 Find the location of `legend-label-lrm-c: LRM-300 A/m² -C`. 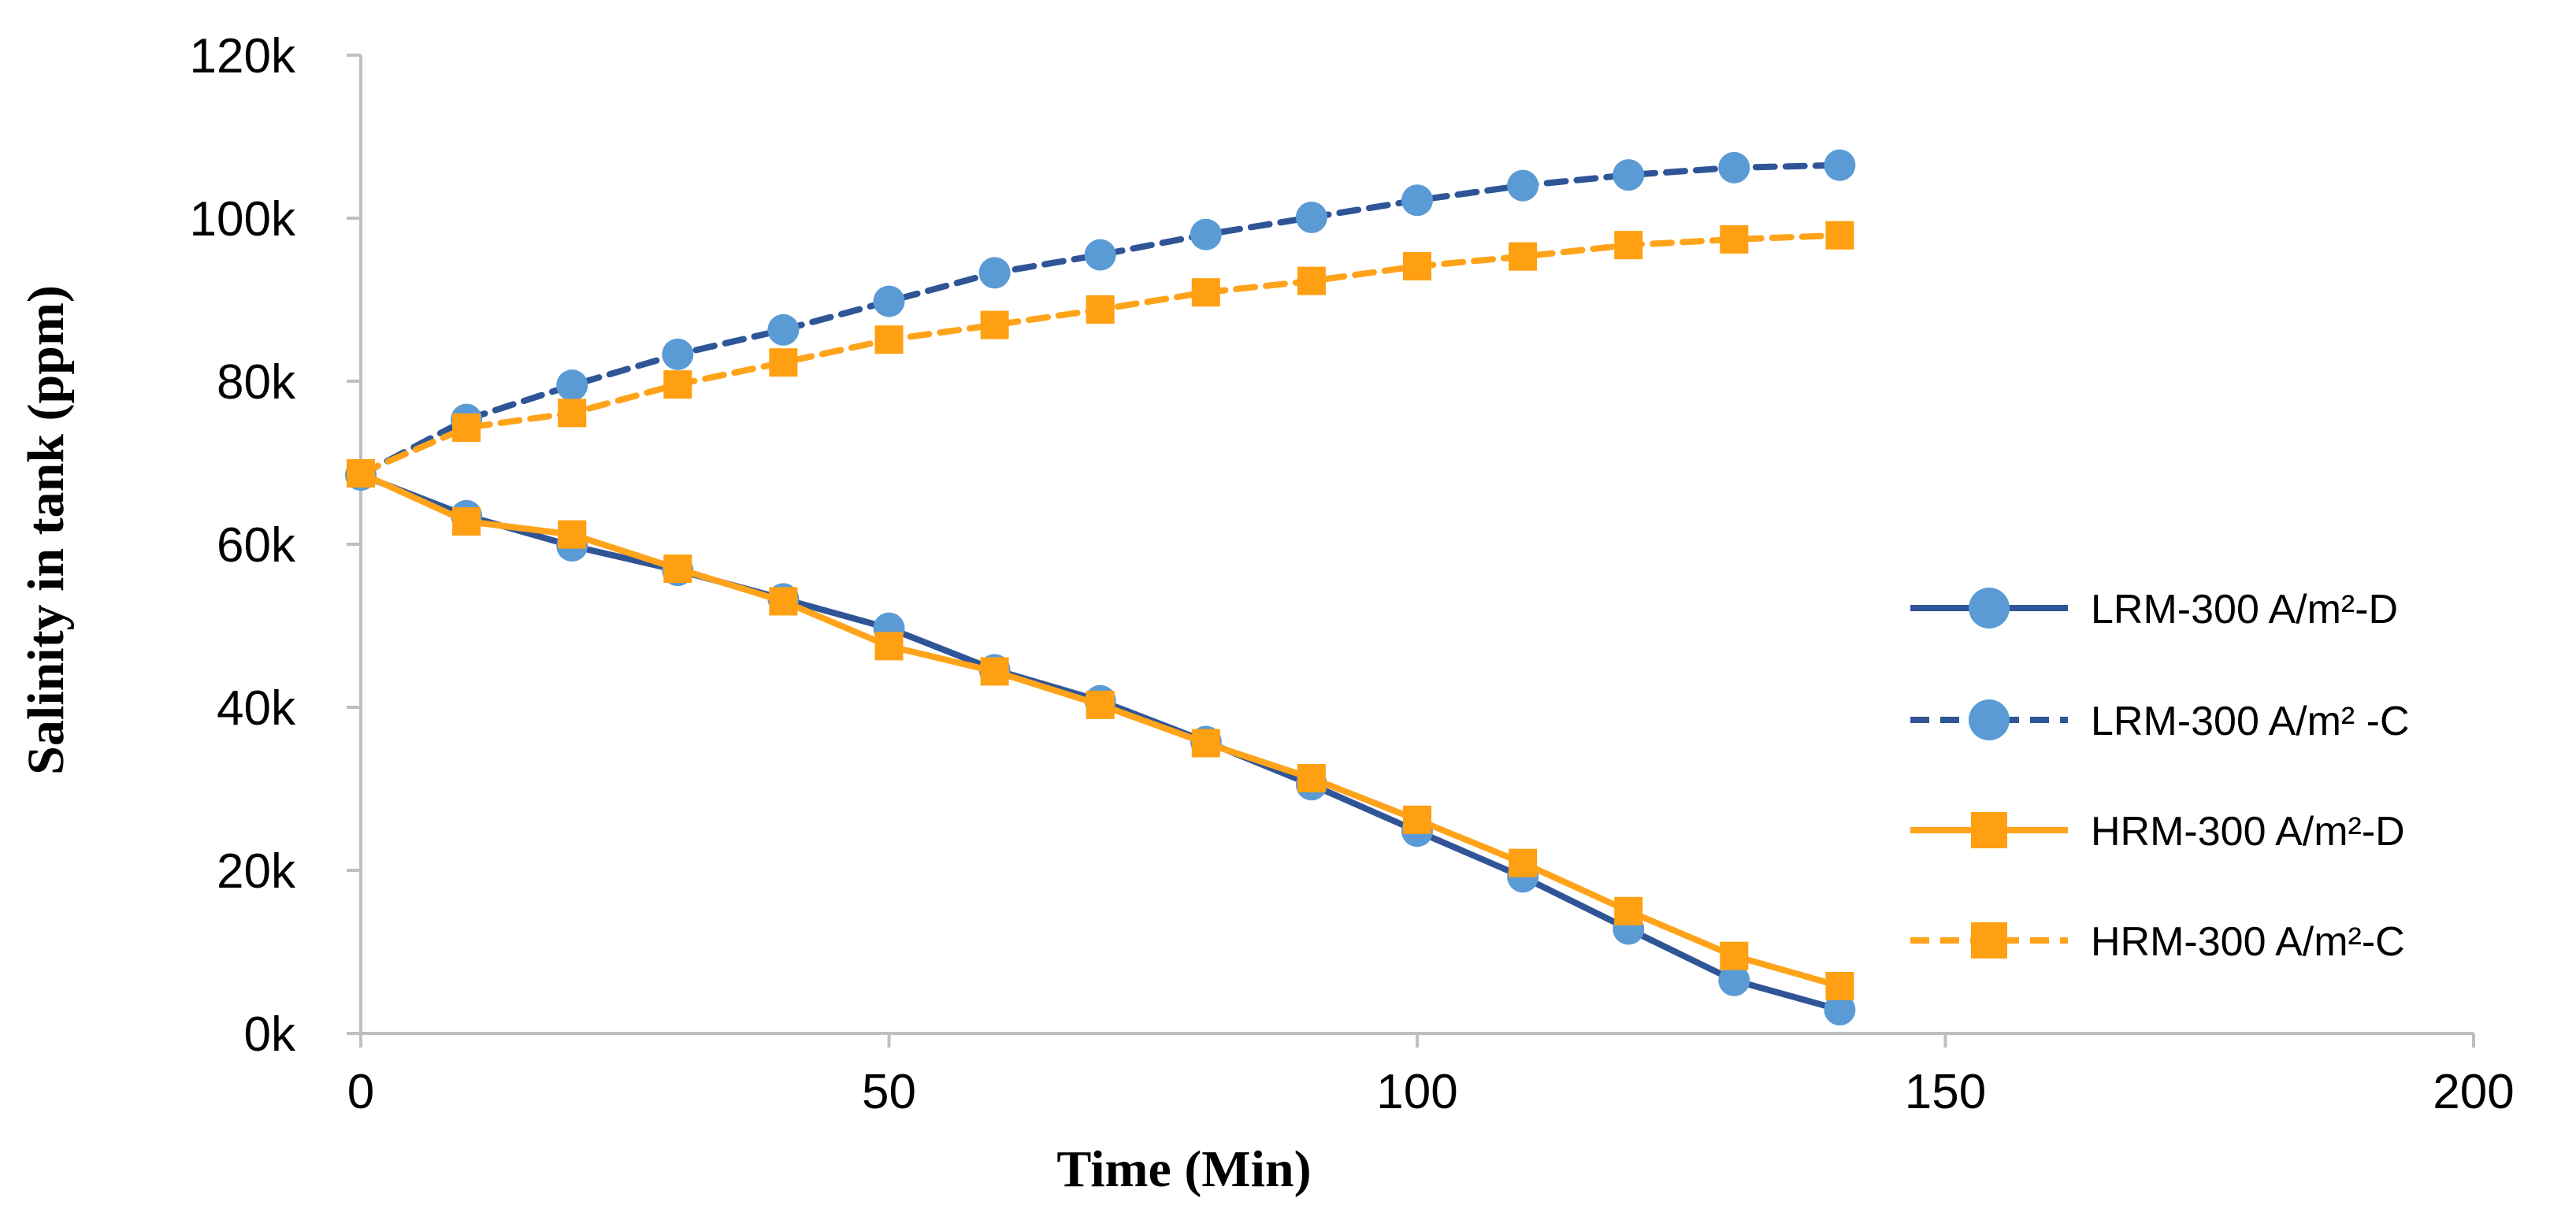

legend-label-lrm-c: LRM-300 A/m² -C is located at coordinates (2250, 721).